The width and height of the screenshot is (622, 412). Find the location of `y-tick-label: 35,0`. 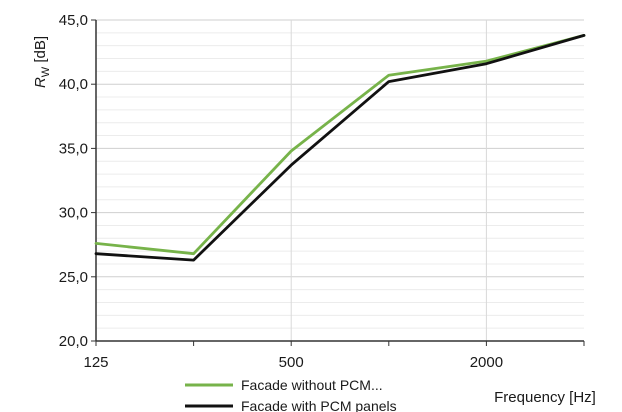

y-tick-label: 35,0 is located at coordinates (73, 148).